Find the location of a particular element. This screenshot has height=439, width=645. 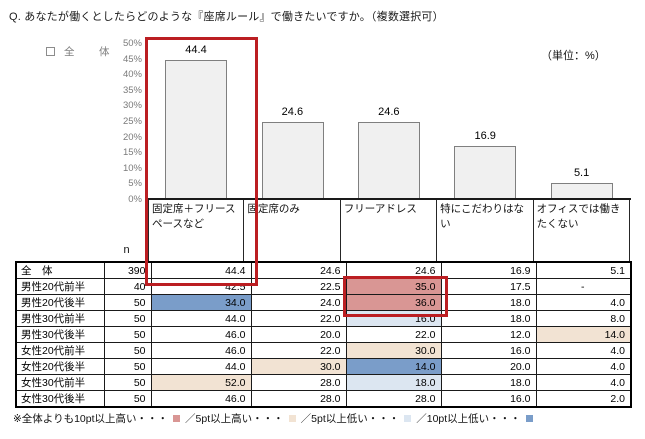

cell-value: 5.1 is located at coordinates (583, 270).